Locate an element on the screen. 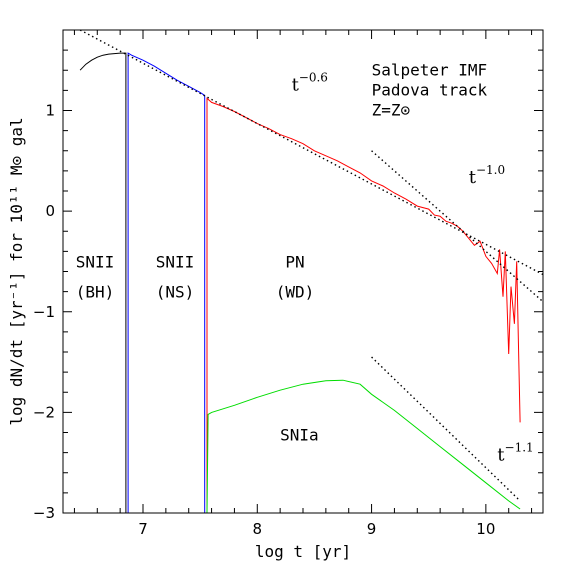  region-sublabel-bh: (BH) is located at coordinates (95, 292).